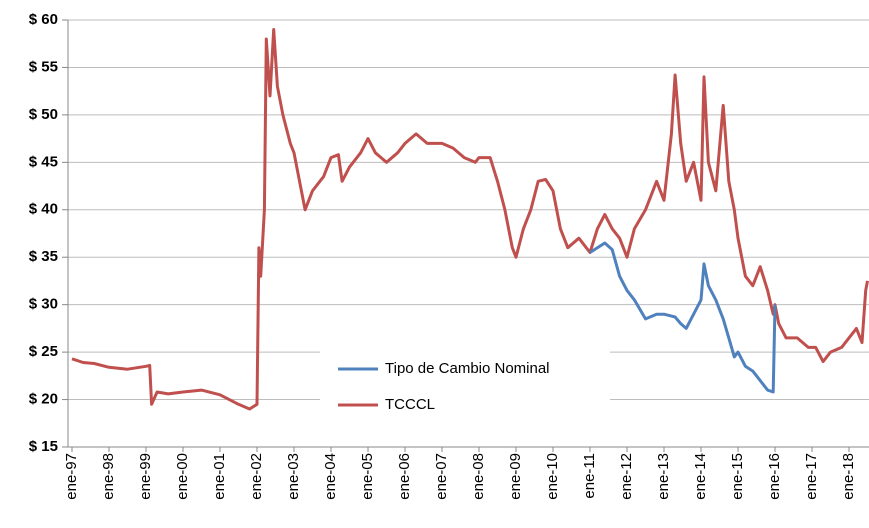  What do you see at coordinates (478, 476) in the screenshot?
I see `x-tick-label: ene-08` at bounding box center [478, 476].